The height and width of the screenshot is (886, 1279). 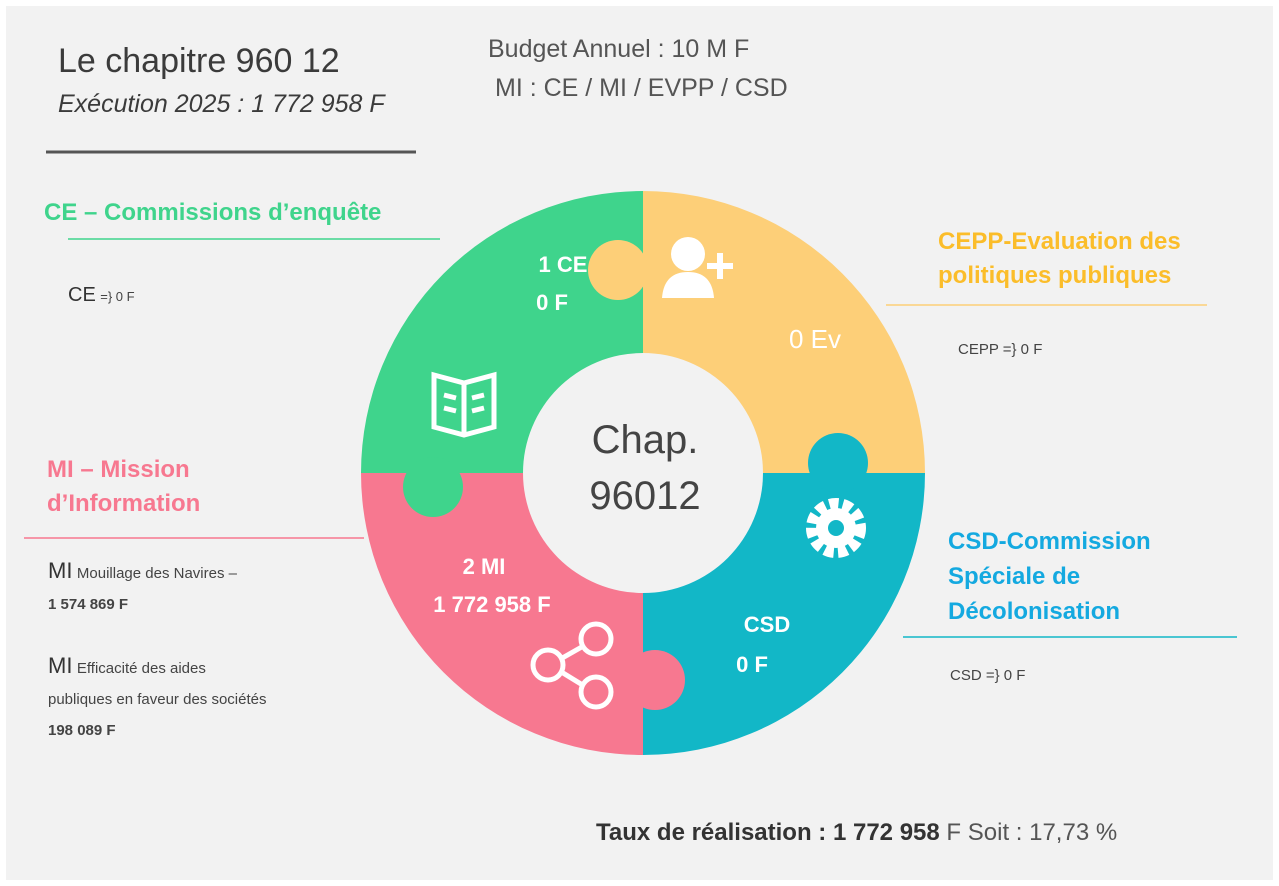 I want to click on center-label: Chap., so click(x=645, y=440).